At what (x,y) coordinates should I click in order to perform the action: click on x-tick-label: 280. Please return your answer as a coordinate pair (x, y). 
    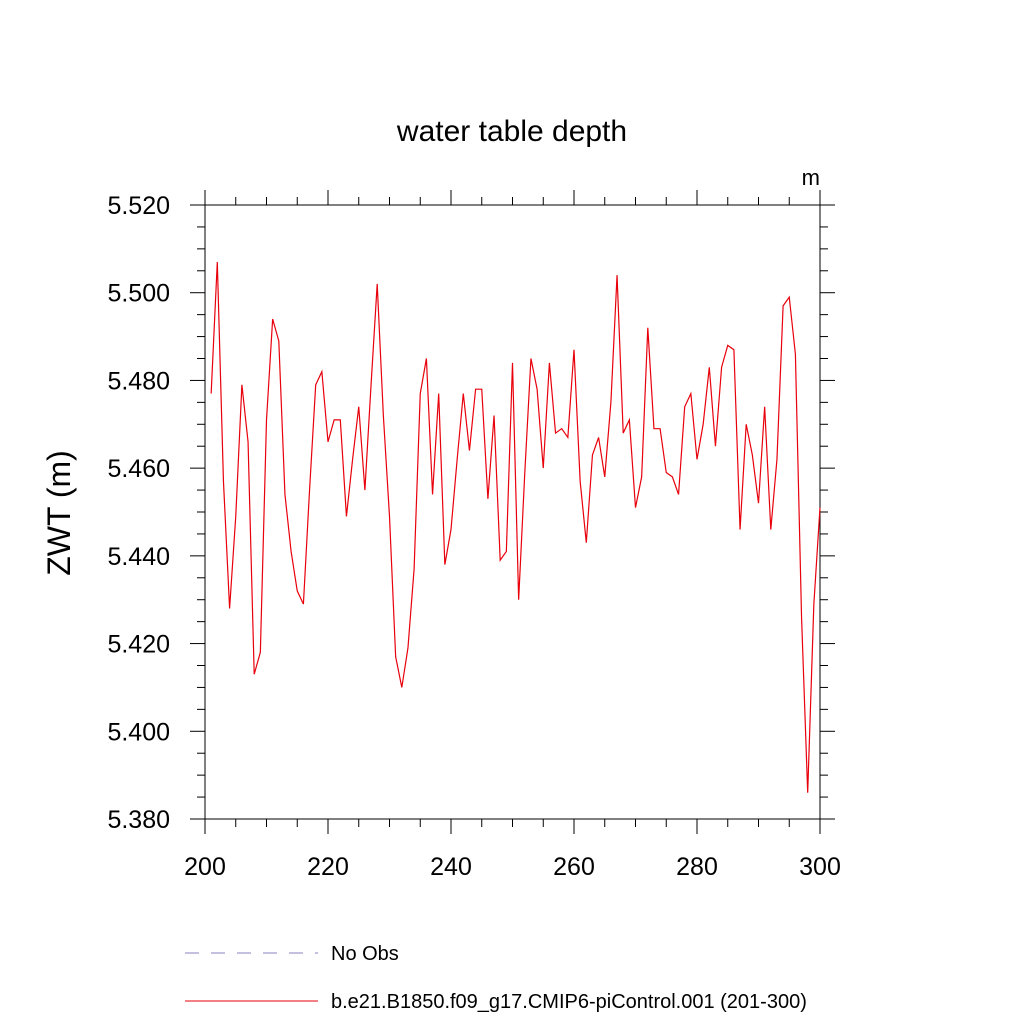
    Looking at the image, I should click on (697, 867).